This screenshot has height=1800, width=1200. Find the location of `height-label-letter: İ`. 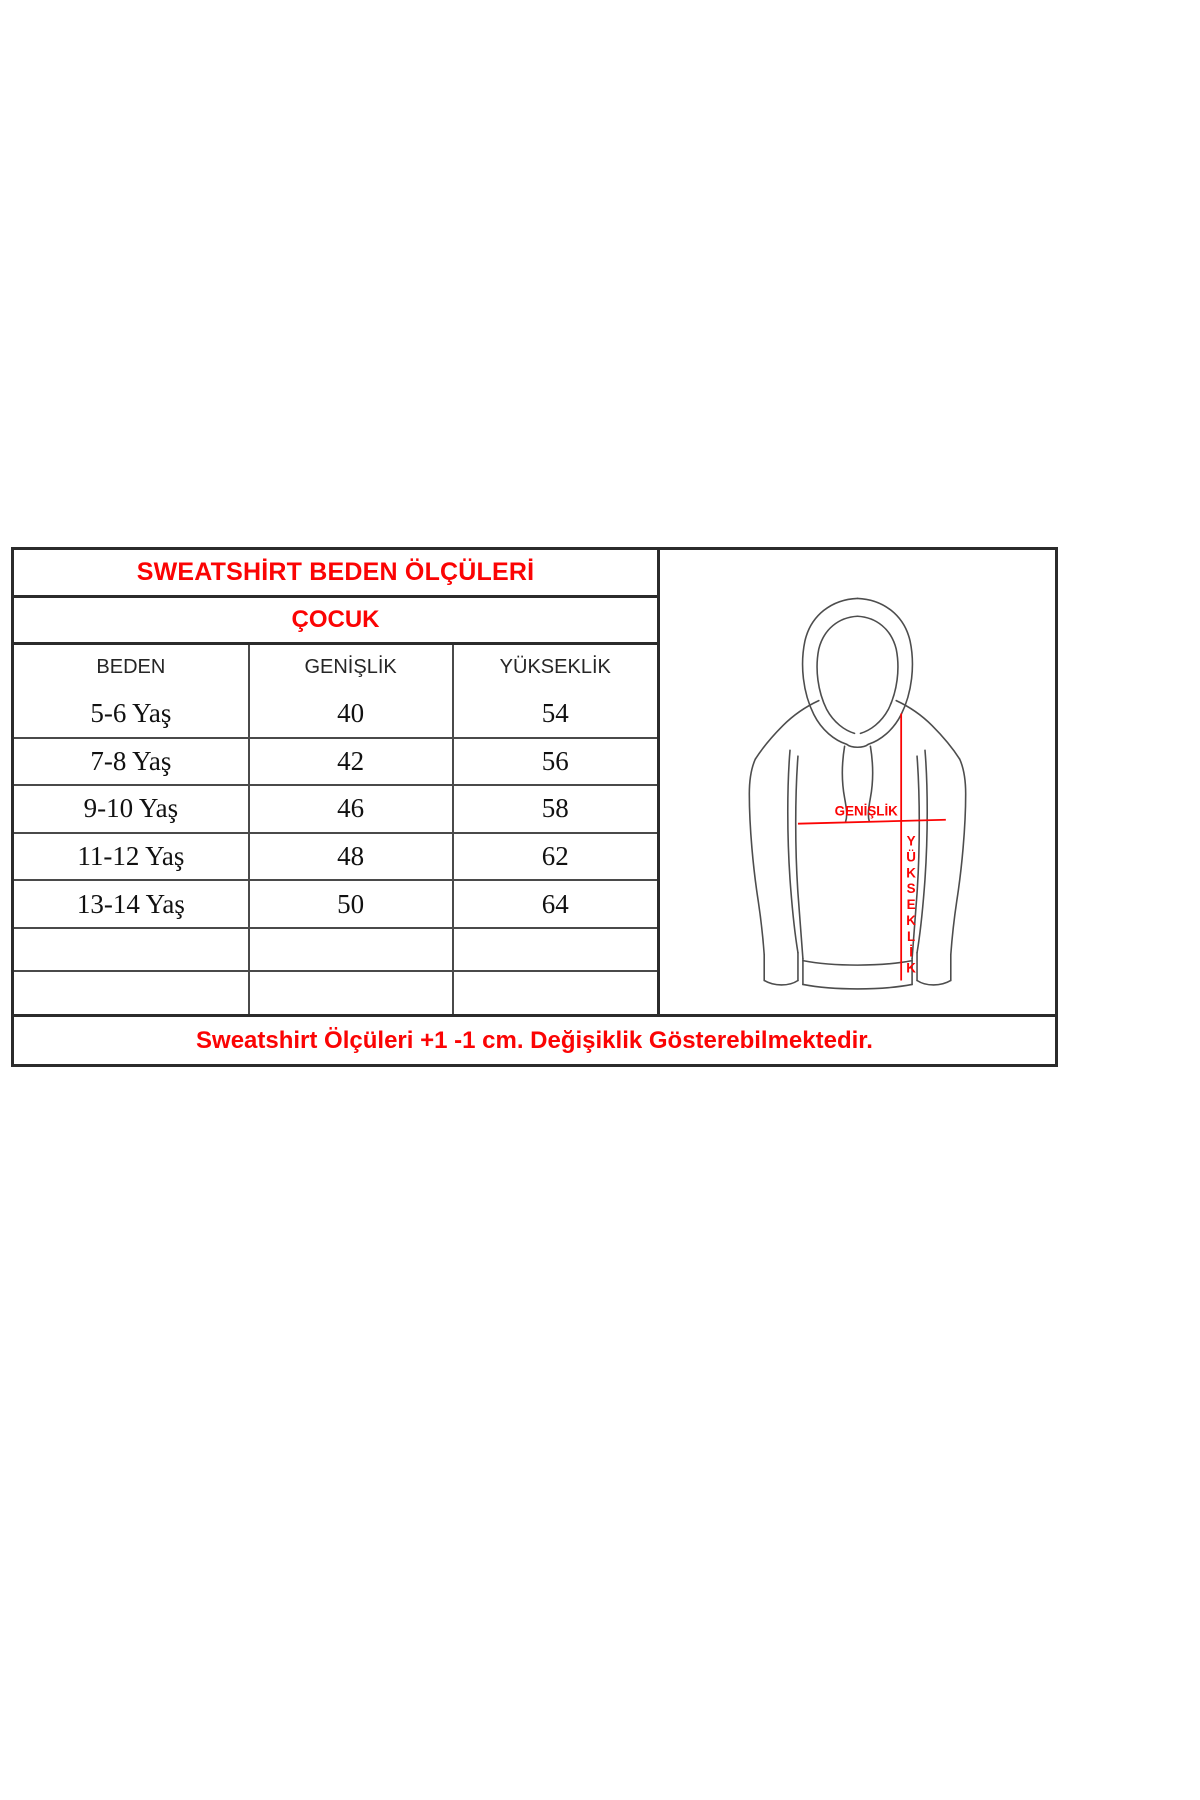

height-label-letter: İ is located at coordinates (911, 952).